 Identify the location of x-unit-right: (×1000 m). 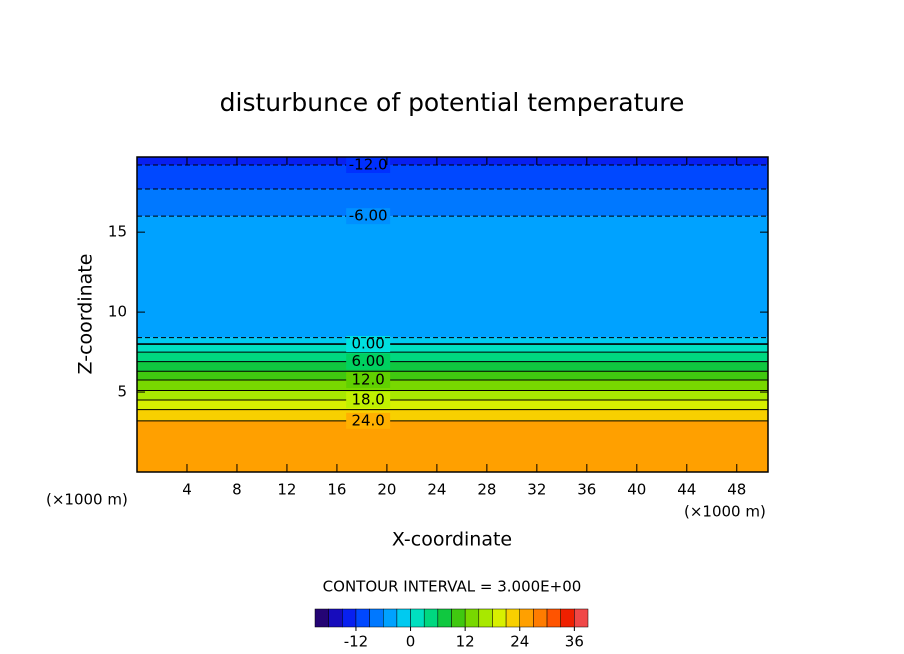
(725, 512).